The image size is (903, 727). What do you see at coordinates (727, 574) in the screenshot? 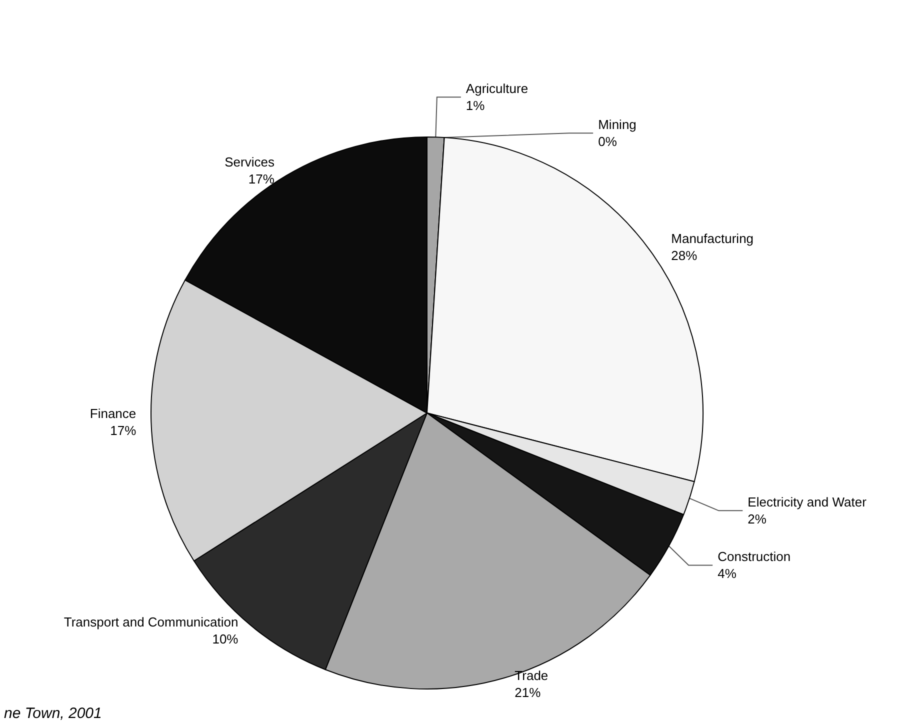
I see `data-label: 4%` at bounding box center [727, 574].